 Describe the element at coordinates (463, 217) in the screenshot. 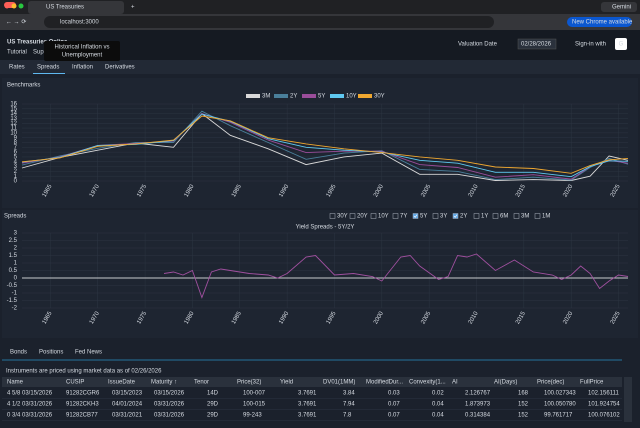

I see `checkbox-label: 2Y` at that location.